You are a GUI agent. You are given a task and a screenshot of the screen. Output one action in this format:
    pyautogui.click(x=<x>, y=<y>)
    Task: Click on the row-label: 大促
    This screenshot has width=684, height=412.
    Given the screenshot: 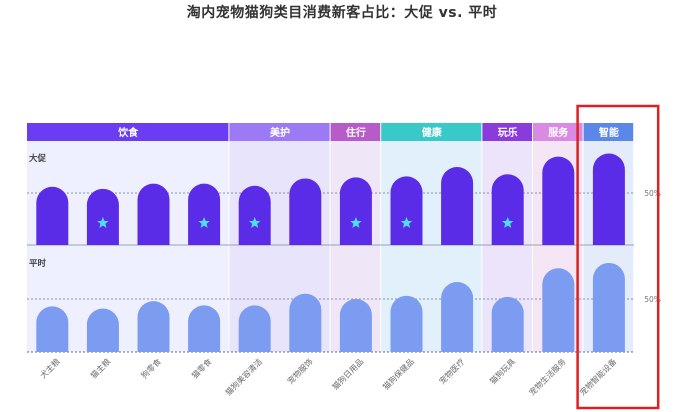 What is the action you would take?
    pyautogui.click(x=38, y=158)
    